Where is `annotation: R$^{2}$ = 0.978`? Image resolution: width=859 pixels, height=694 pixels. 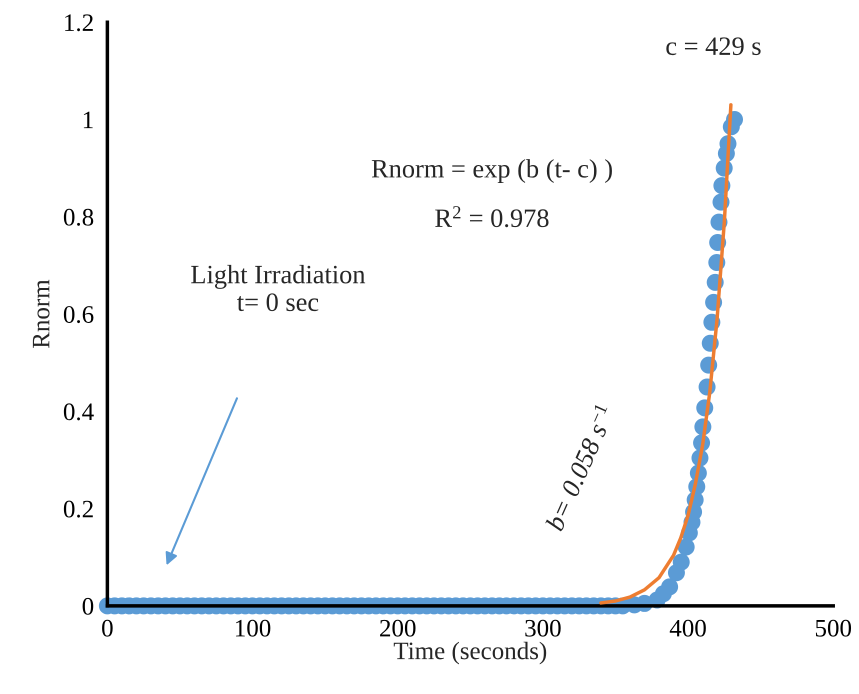
annotation: R$^{2}$ = 0.978 is located at coordinates (492, 217).